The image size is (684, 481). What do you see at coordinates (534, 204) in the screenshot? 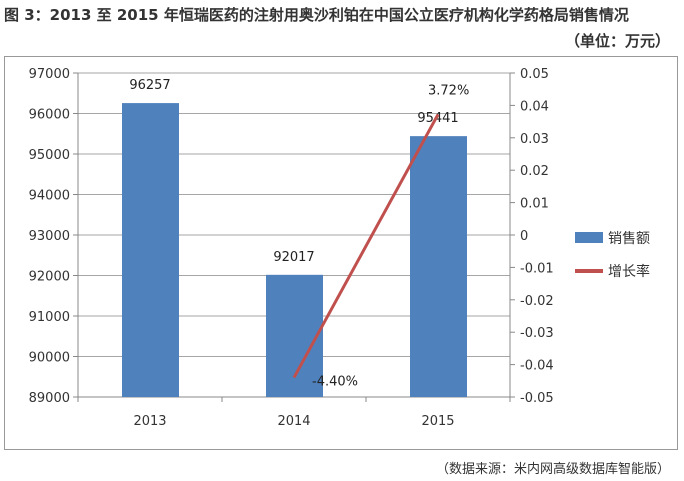
I see `right-tick-label: 0.01` at bounding box center [534, 204].